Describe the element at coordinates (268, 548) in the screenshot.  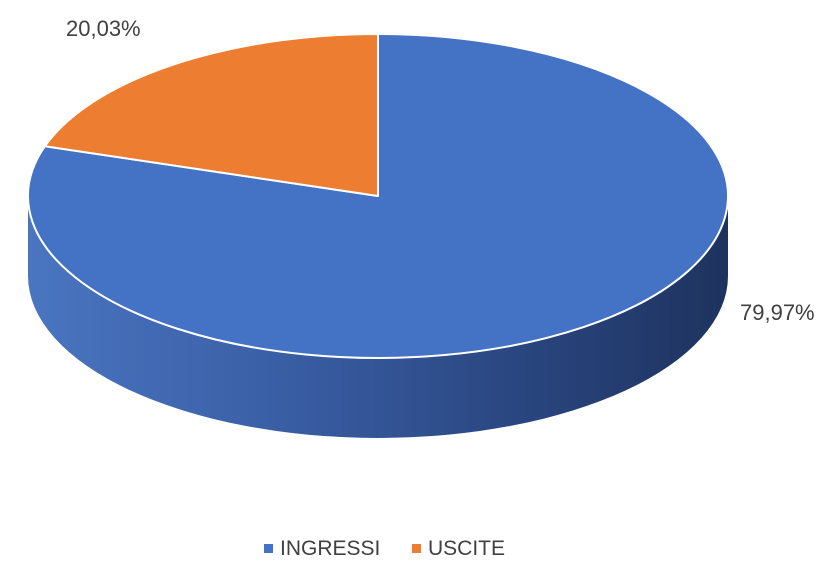
I see `legend-swatch-ingressi` at that location.